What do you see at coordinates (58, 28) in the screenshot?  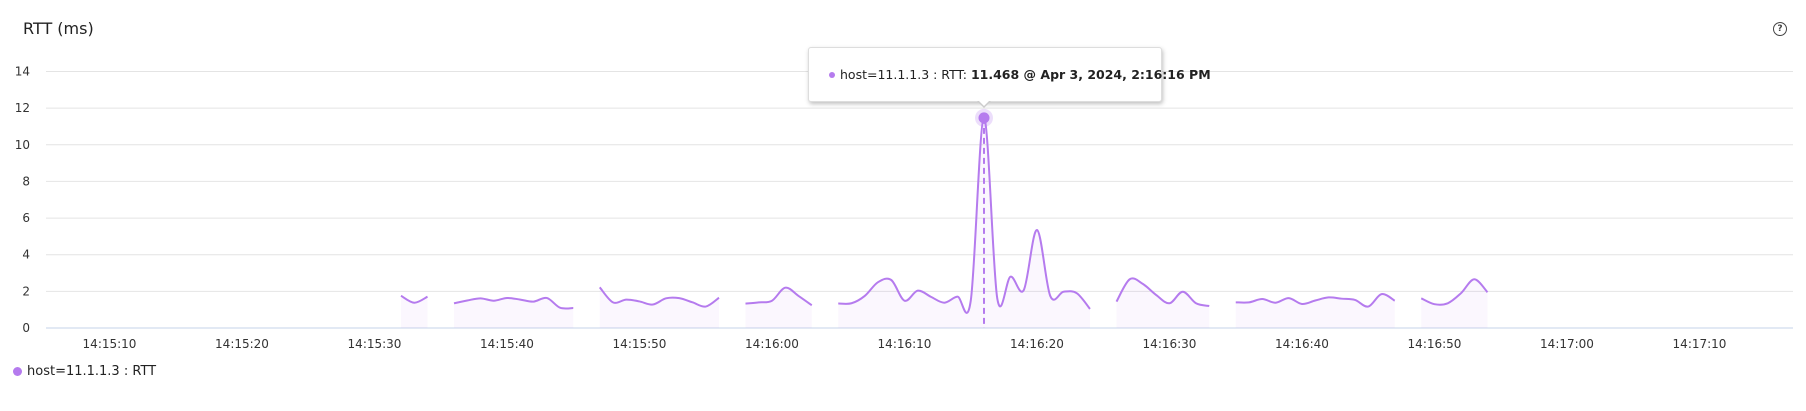 I see `chart-title: RTT (ms)` at bounding box center [58, 28].